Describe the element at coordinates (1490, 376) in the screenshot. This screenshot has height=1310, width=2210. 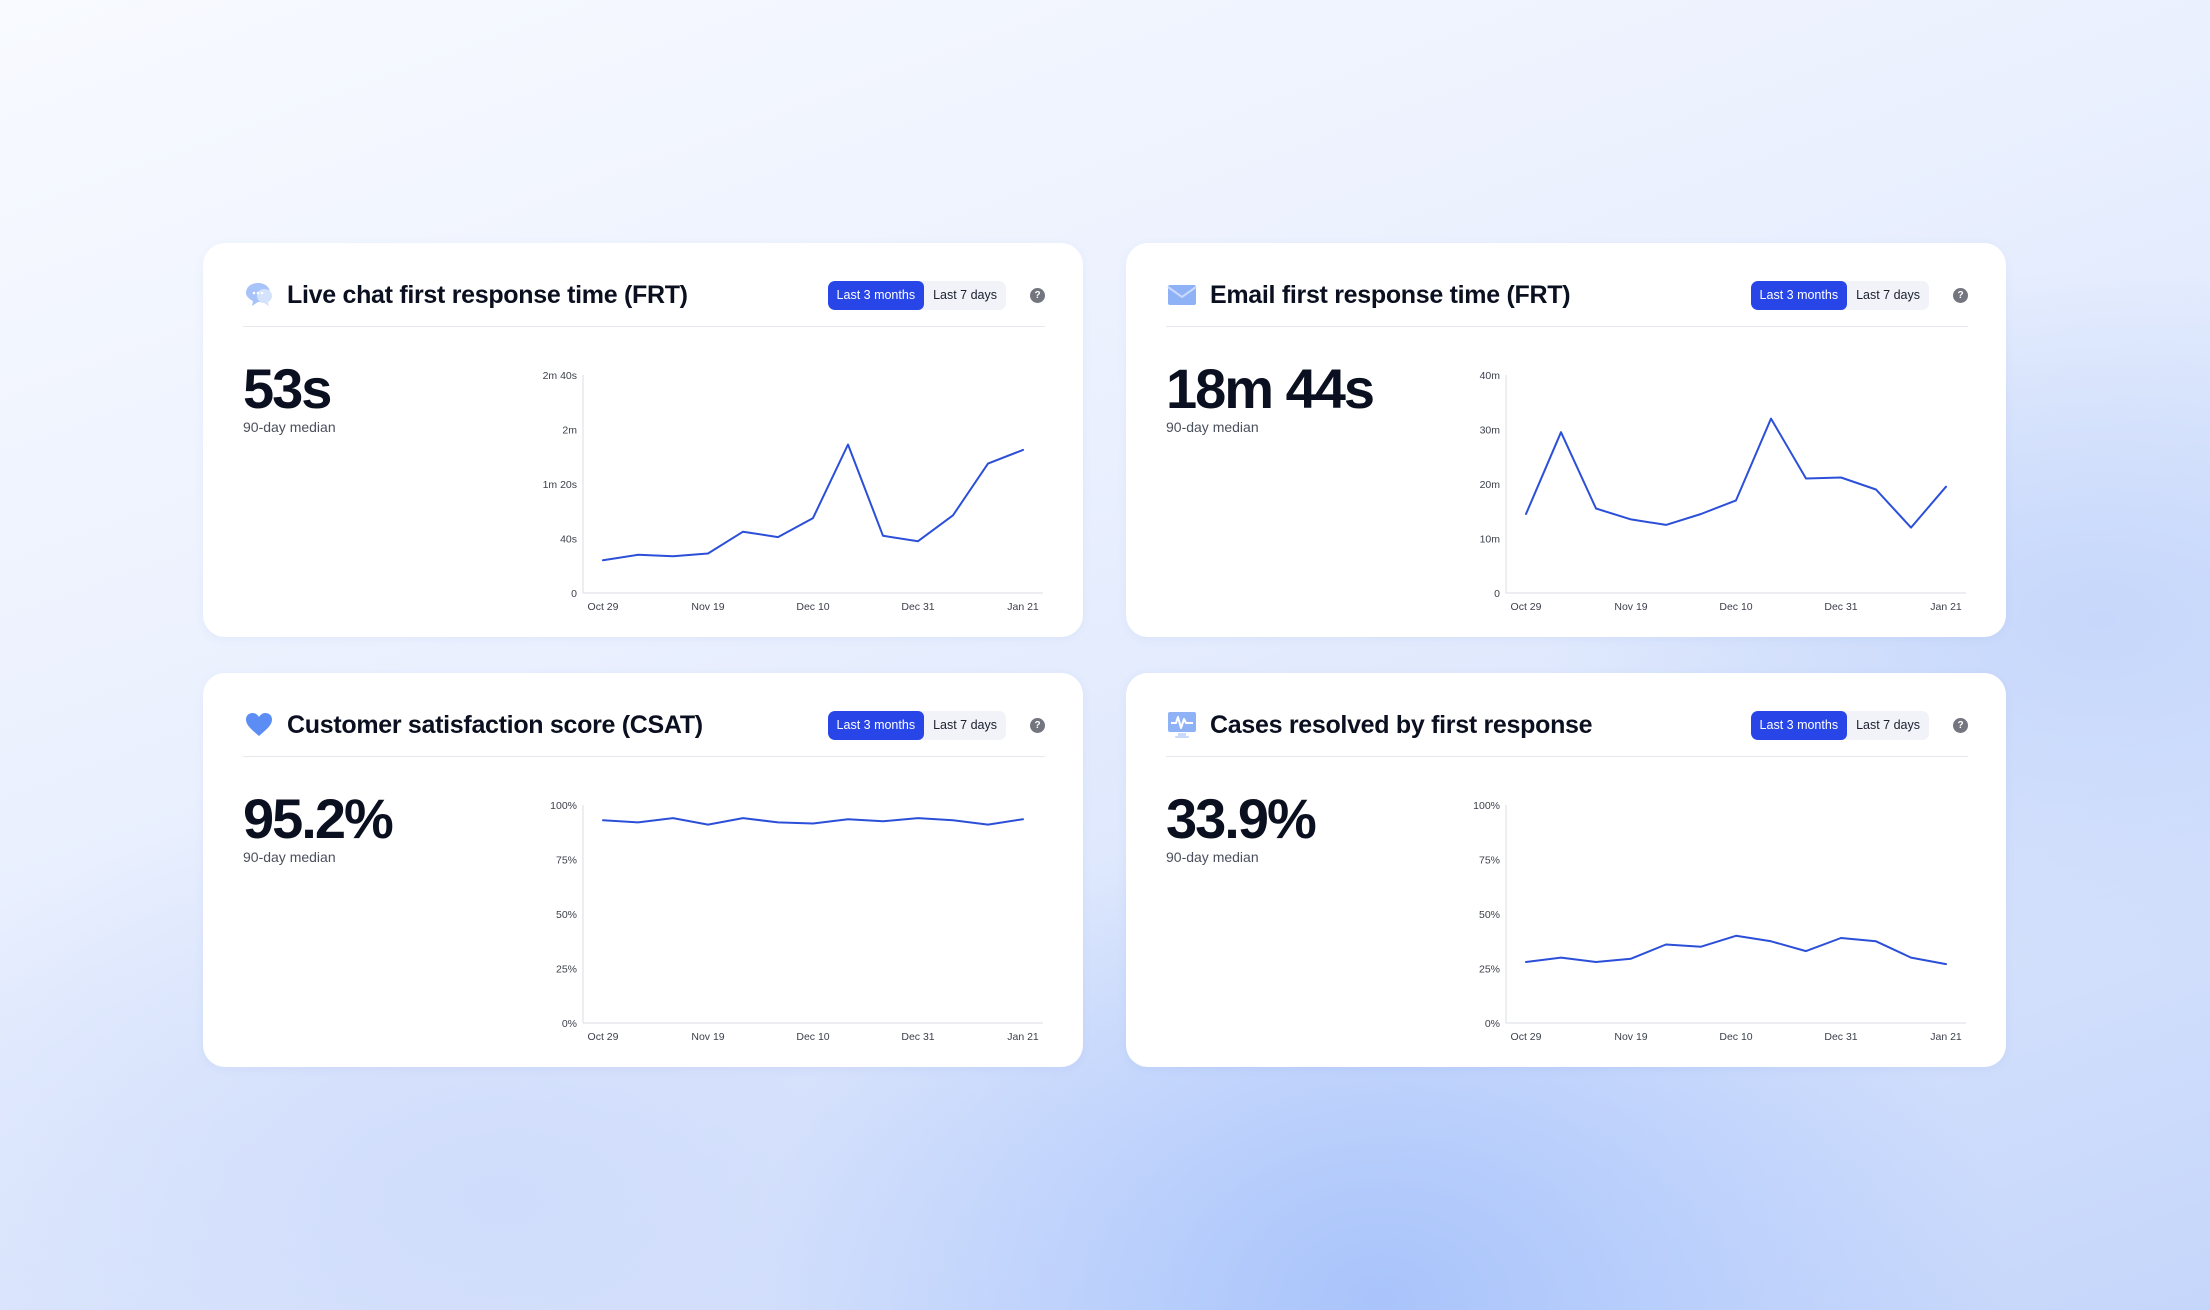
I see `y-tick-label: 40m` at that location.